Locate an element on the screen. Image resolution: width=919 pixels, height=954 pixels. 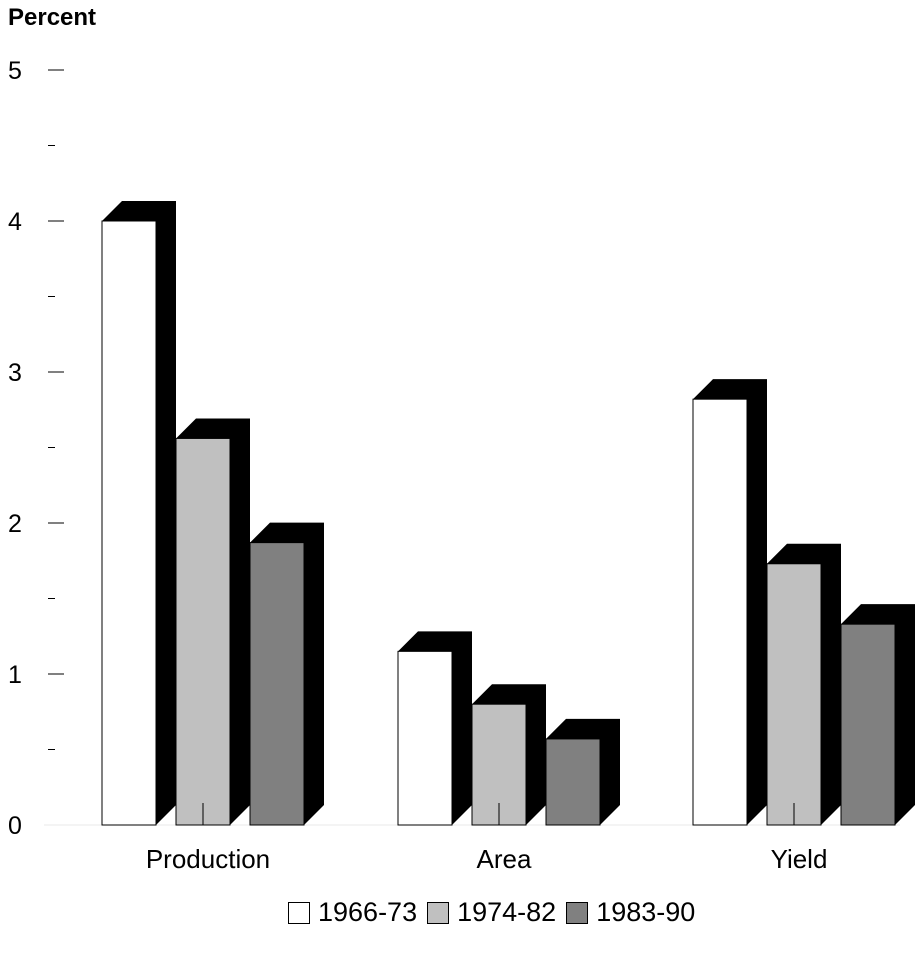
y-tick-label: 5 is located at coordinates (15, 71).